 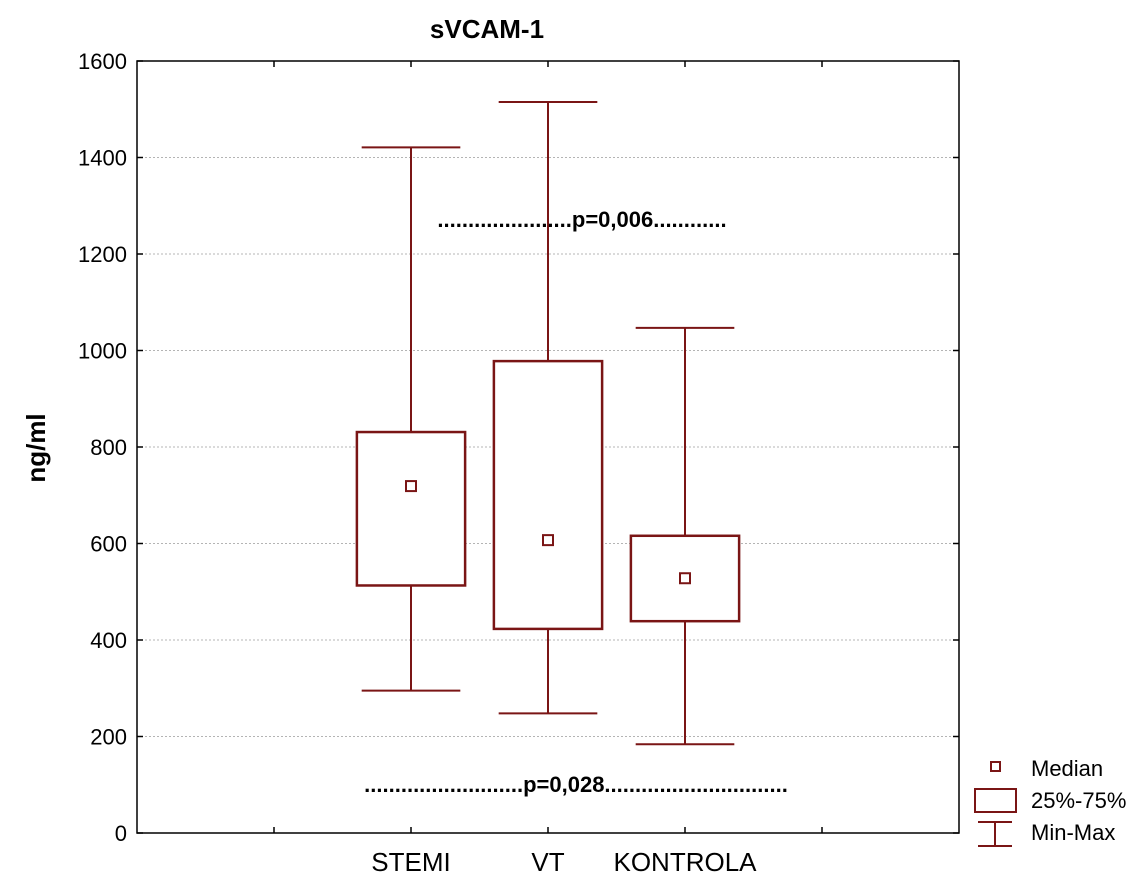 I want to click on y-tick-label: 1400, so click(x=102, y=158).